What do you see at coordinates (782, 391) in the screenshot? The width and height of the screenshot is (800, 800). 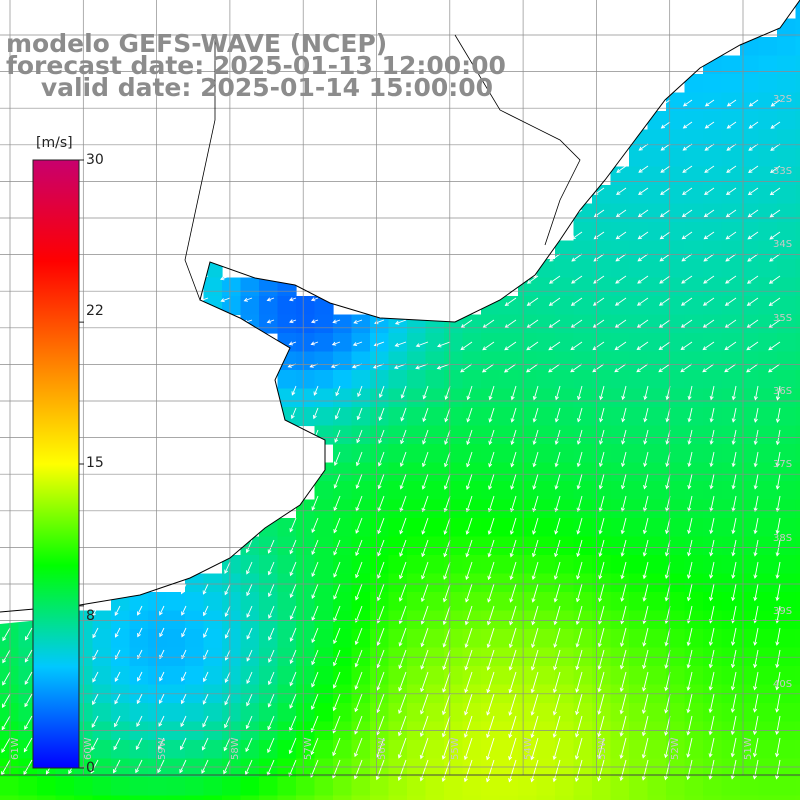 I see `lat-label: 36S` at bounding box center [782, 391].